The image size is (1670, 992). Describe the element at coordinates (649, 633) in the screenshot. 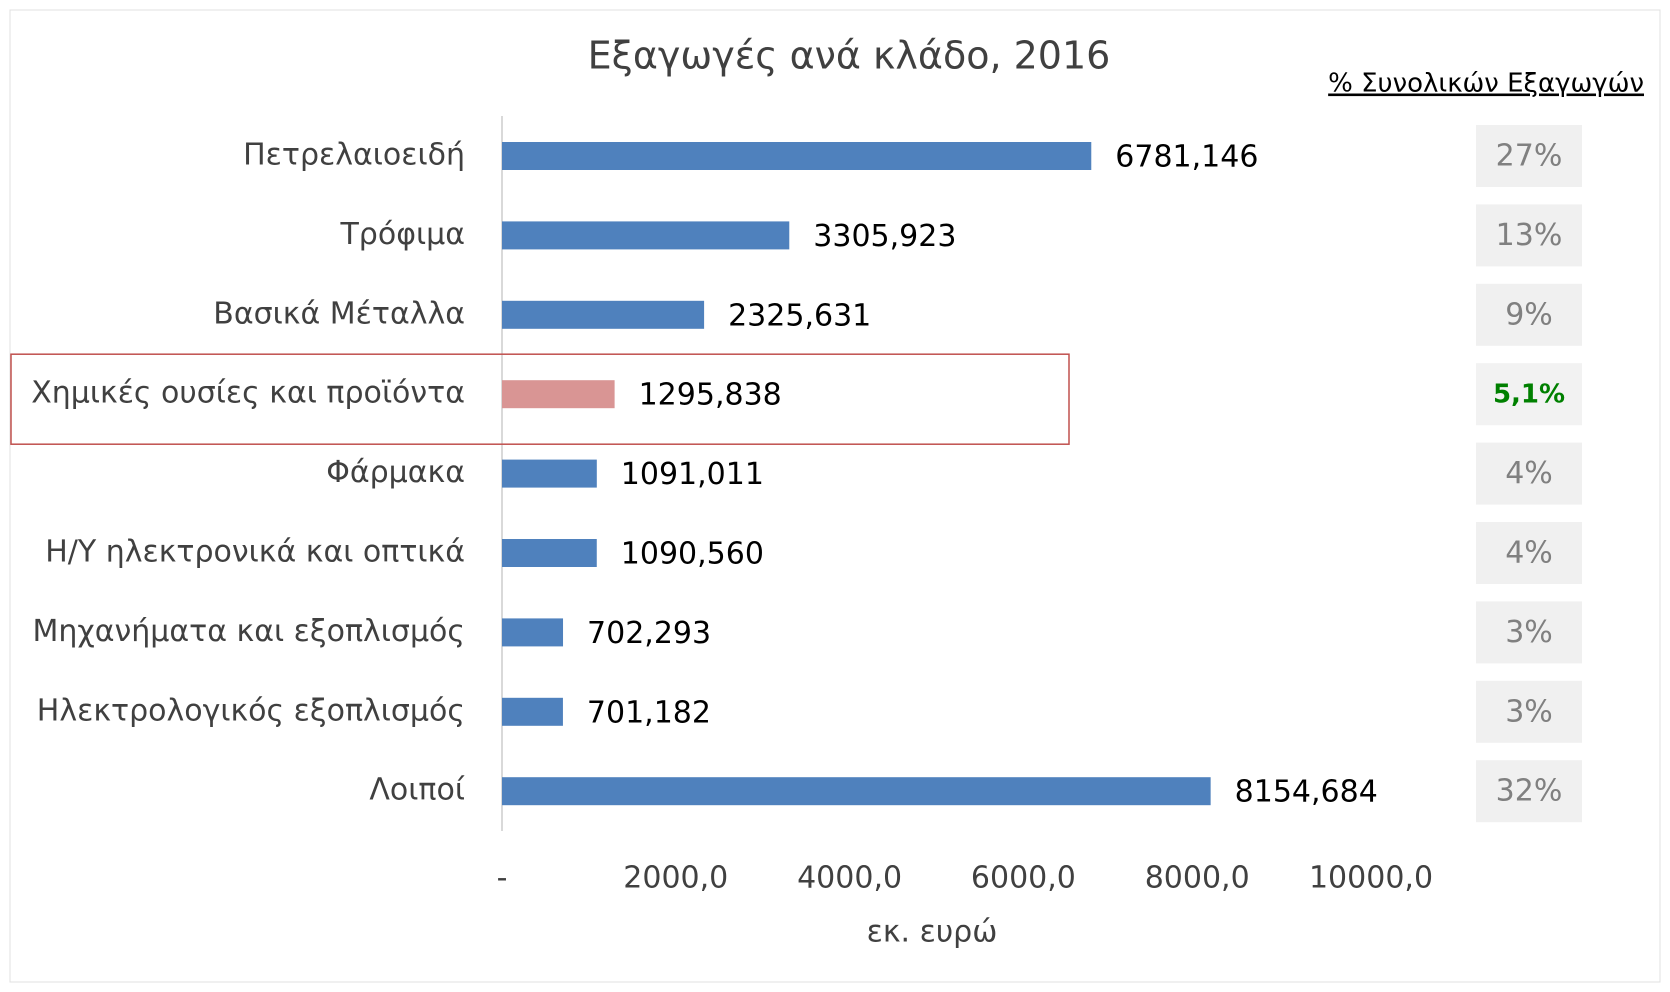

I see `value-label: 702,293` at that location.